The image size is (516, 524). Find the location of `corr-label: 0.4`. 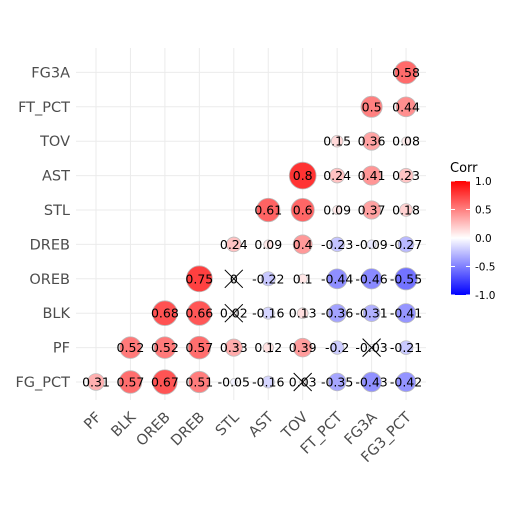

corr-label: 0.4 is located at coordinates (303, 244).